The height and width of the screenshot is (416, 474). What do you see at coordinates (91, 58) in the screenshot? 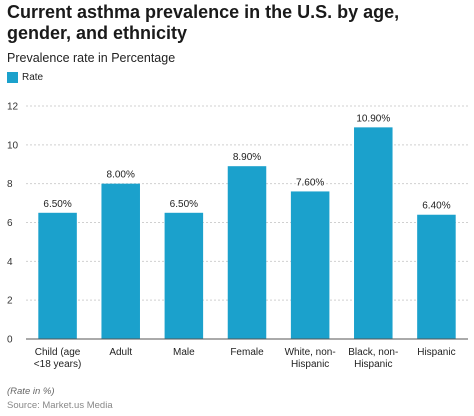
I see `chart-subtitle: Prevalence rate in Percentage` at bounding box center [91, 58].